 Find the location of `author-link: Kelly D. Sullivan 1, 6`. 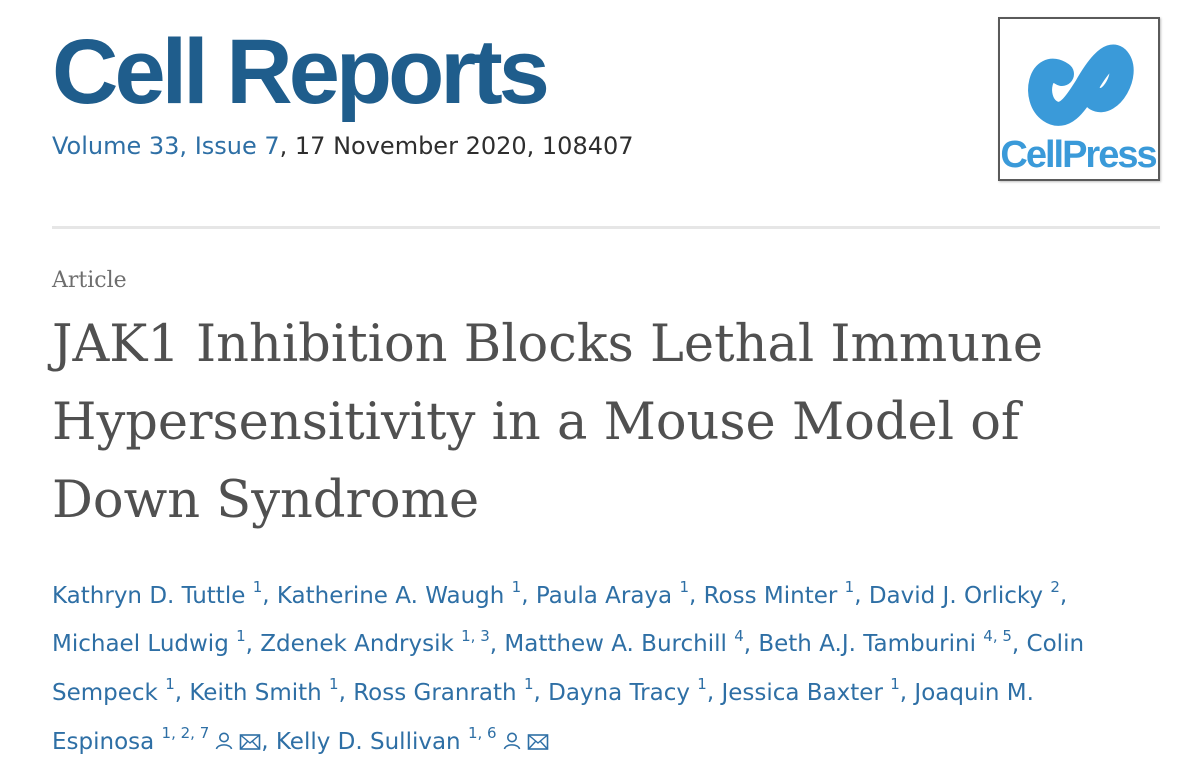

author-link: Kelly D. Sullivan 1, 6 is located at coordinates (386, 739).